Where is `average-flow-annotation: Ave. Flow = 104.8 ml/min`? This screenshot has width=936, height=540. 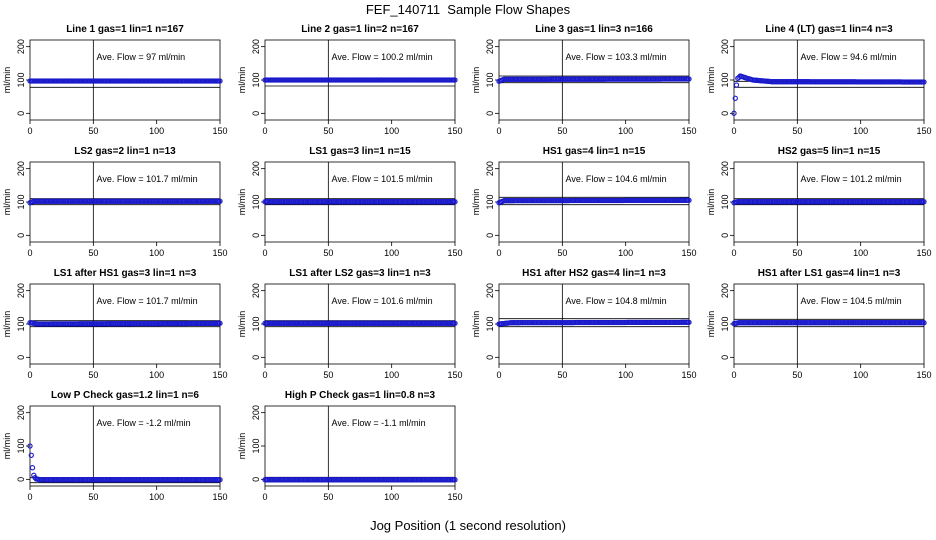 average-flow-annotation: Ave. Flow = 104.8 ml/min is located at coordinates (616, 301).